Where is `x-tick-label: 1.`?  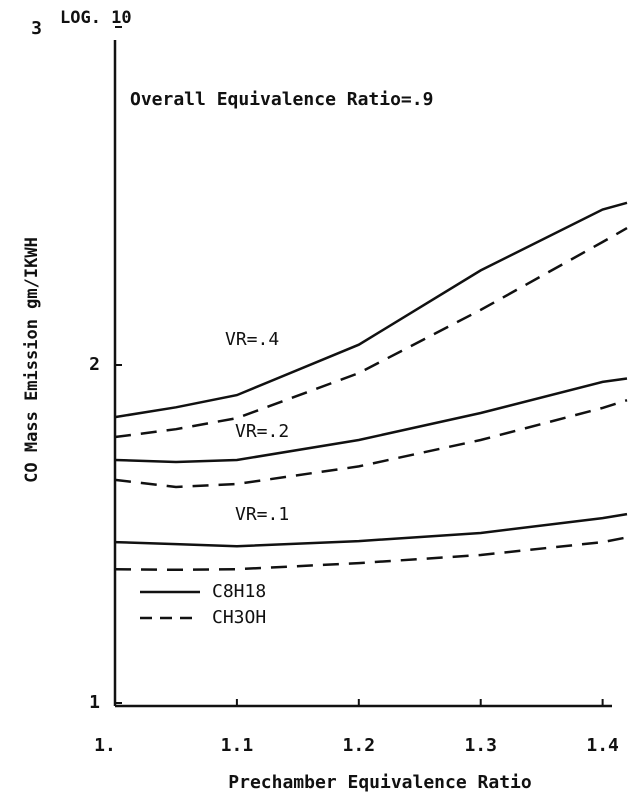
x-tick-label: 1. is located at coordinates (105, 745).